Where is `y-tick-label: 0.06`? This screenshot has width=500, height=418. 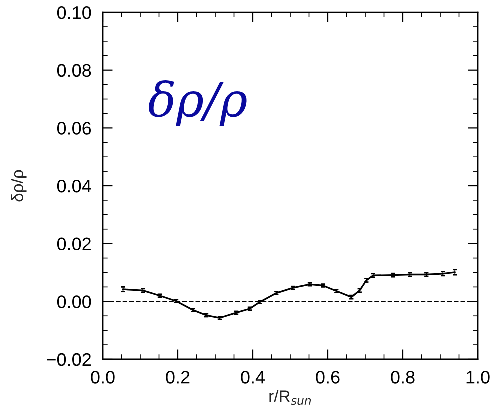 y-tick-label: 0.06 is located at coordinates (74, 128).